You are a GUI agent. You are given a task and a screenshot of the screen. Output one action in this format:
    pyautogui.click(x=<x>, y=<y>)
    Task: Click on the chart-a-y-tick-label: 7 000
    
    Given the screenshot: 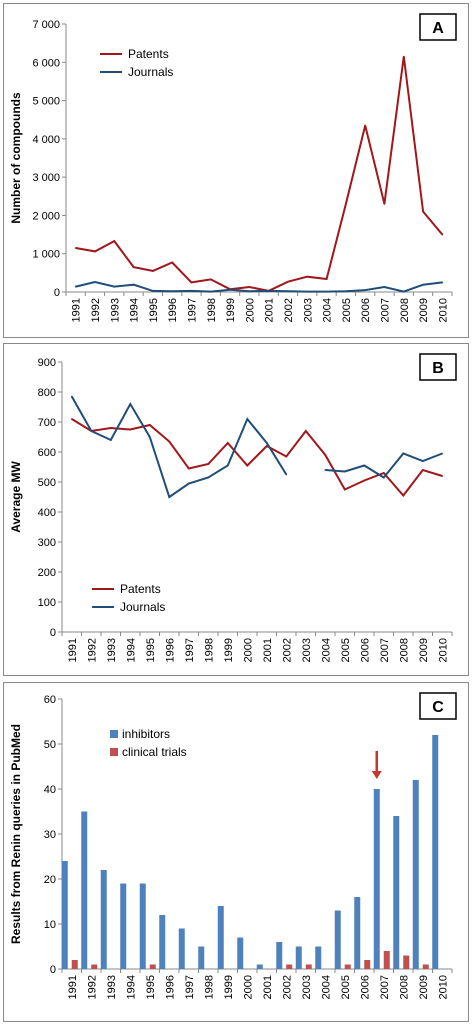 What is the action you would take?
    pyautogui.click(x=46, y=25)
    